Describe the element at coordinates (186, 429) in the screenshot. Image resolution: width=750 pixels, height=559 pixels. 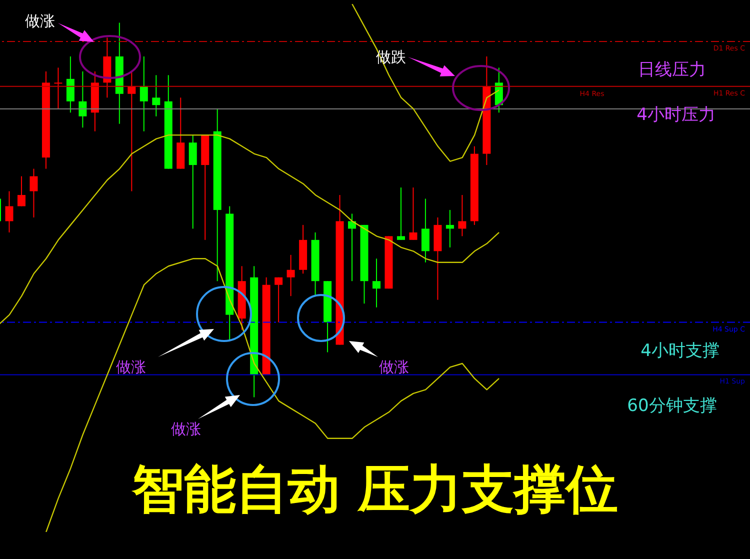
I see `text: 做涨` at that location.